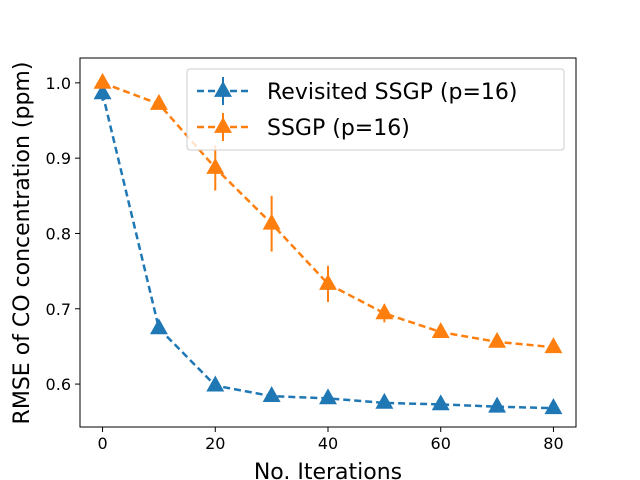  I want to click on legend: Revisited SSGP (p=16) SSGP (p=16), so click(375, 109).